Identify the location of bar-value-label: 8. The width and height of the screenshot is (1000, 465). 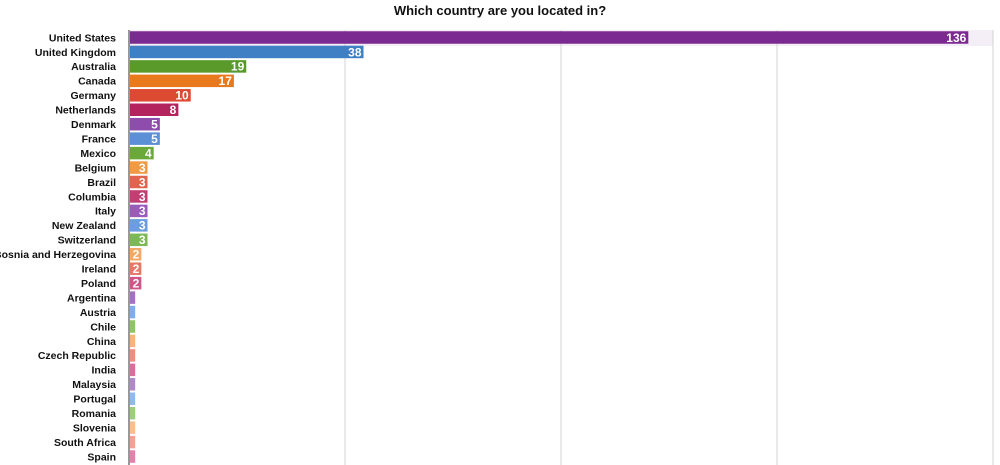
(173, 110).